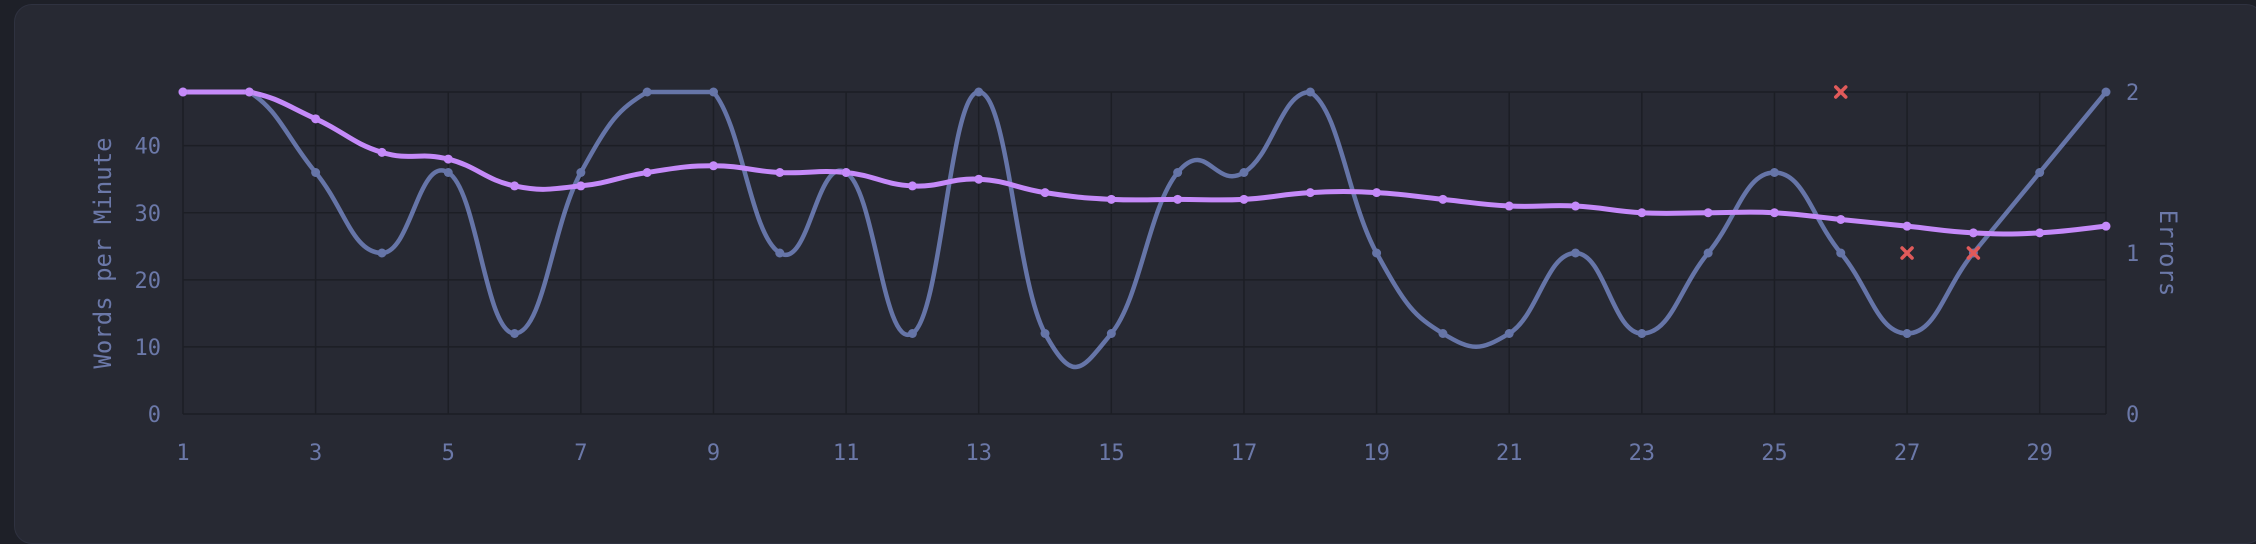 Image resolution: width=2256 pixels, height=544 pixels. I want to click on x-tick-label: 21, so click(1509, 453).